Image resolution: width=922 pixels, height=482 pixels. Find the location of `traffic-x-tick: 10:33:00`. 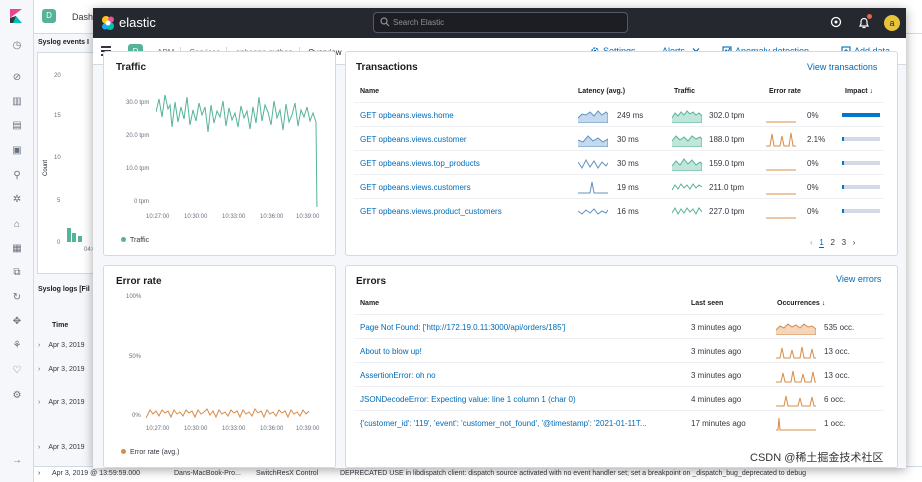

traffic-x-tick: 10:33:00 is located at coordinates (234, 217).